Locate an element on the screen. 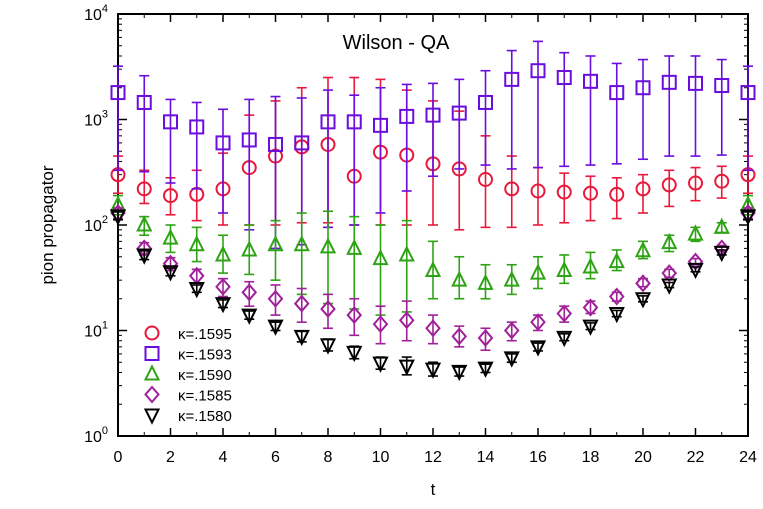 The height and width of the screenshot is (509, 763). x-tick-label: 16 is located at coordinates (538, 457).